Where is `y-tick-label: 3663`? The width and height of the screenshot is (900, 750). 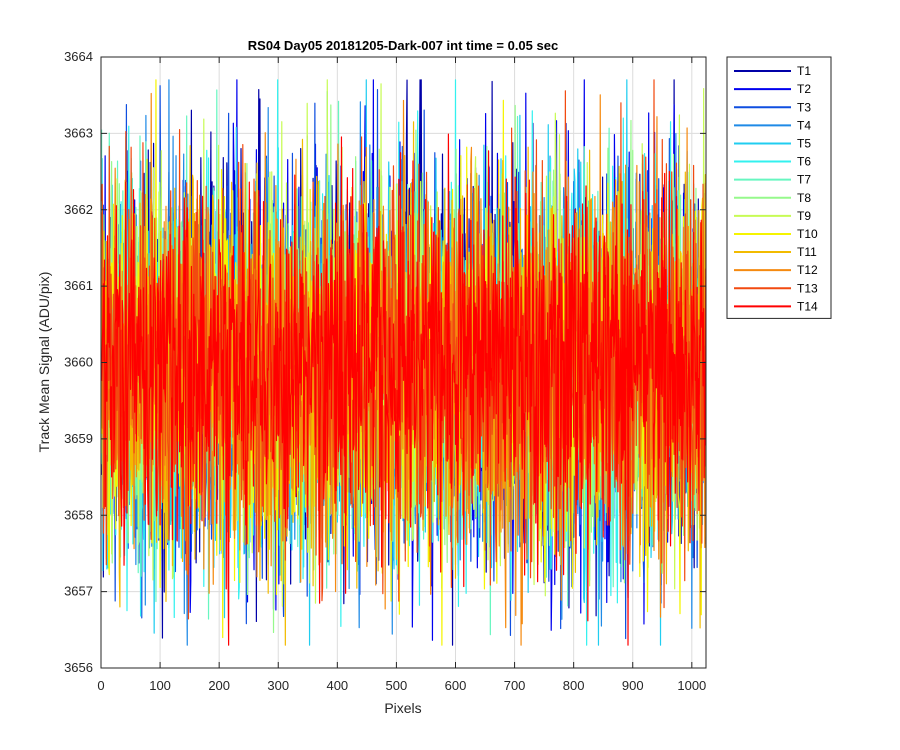
y-tick-label: 3663 is located at coordinates (78, 132).